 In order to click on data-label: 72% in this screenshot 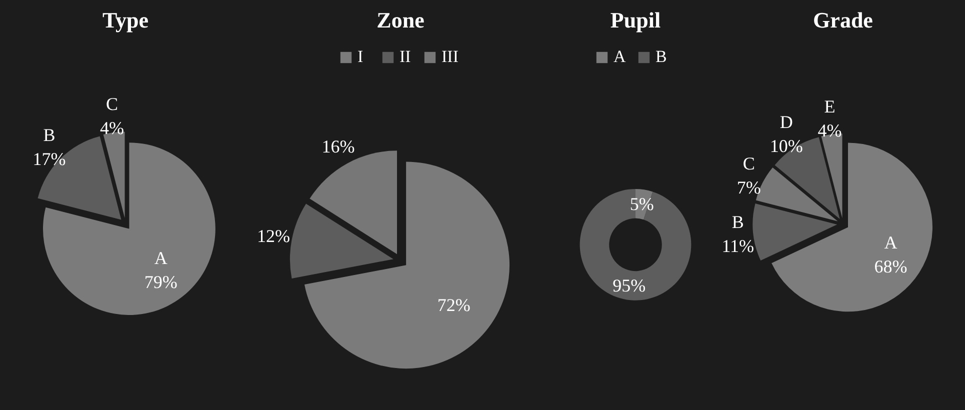, I will do `click(453, 305)`.